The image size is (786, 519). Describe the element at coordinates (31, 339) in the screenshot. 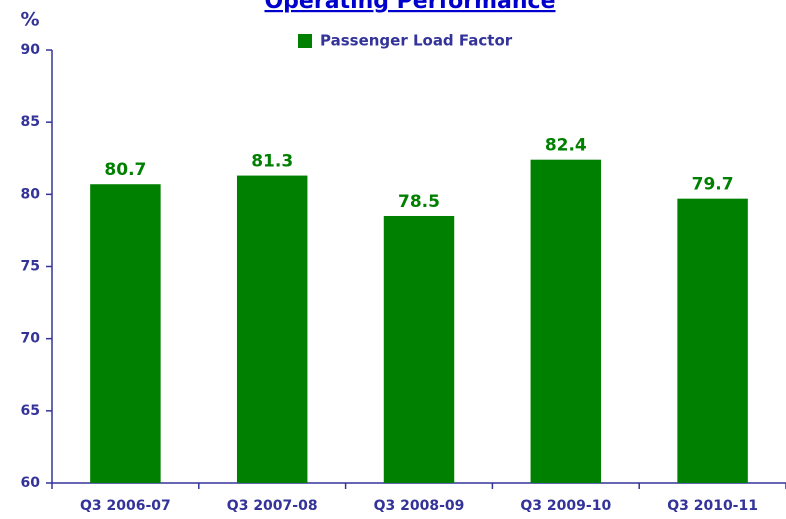

I see `y-tick-label: 70` at that location.